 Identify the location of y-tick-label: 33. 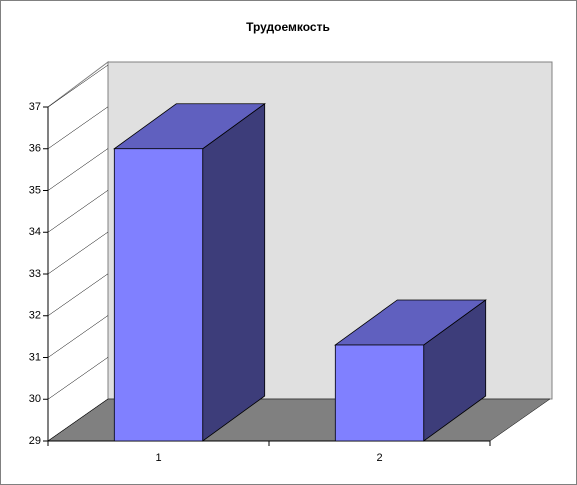
(35, 274).